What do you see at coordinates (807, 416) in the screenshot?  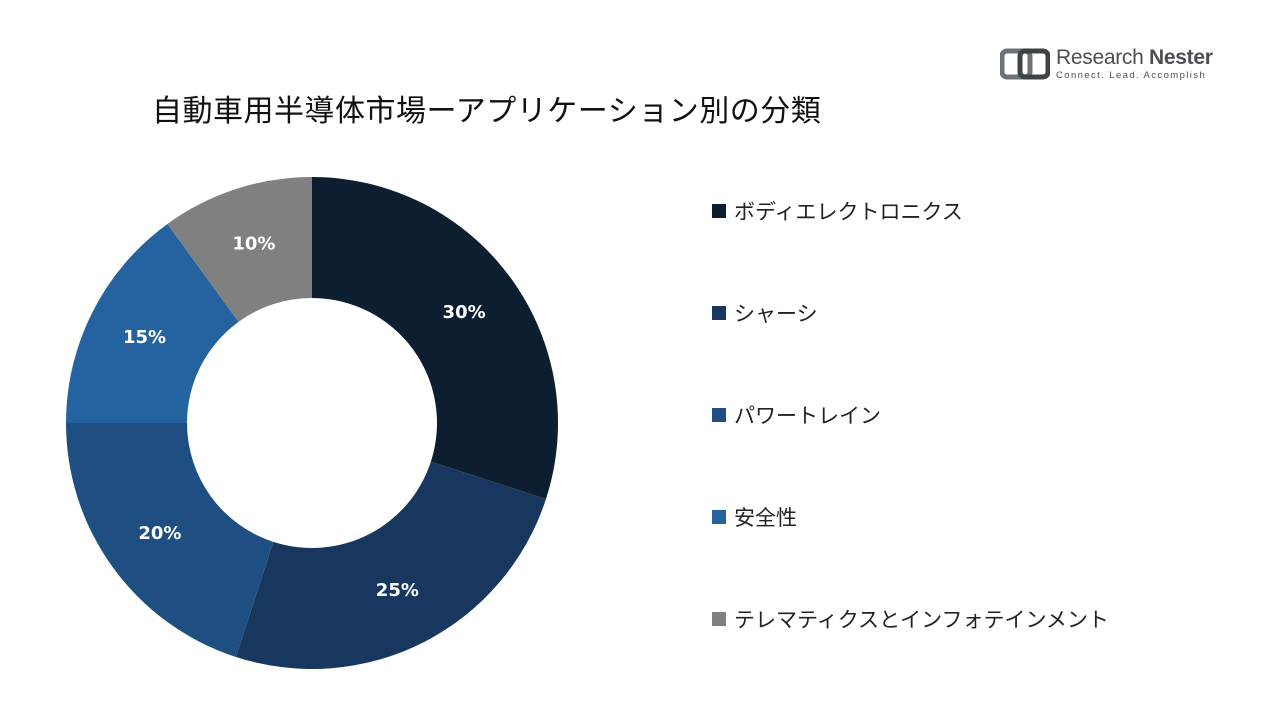 I see `legend-label: パワートレイン` at bounding box center [807, 416].